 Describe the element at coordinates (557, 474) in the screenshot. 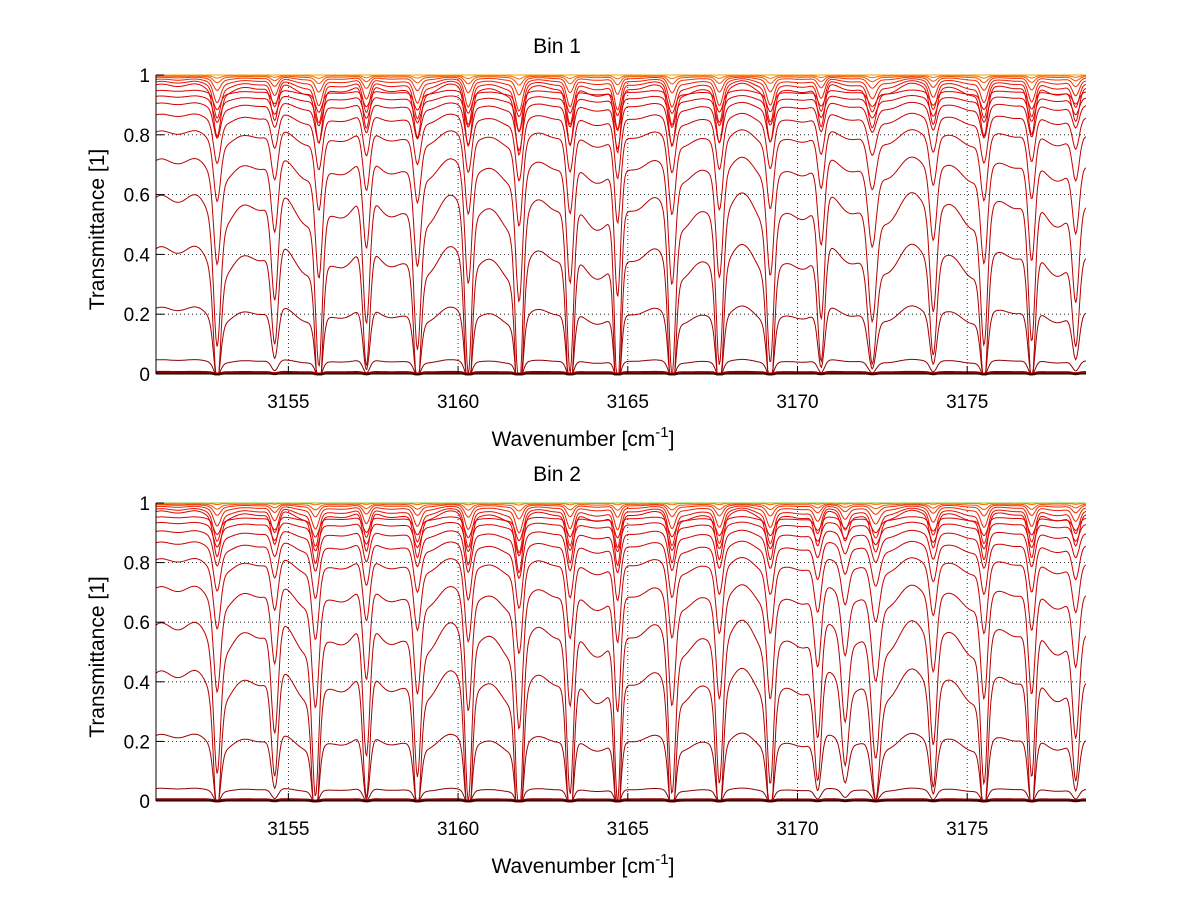

I see `chart-title: Bin 2` at that location.